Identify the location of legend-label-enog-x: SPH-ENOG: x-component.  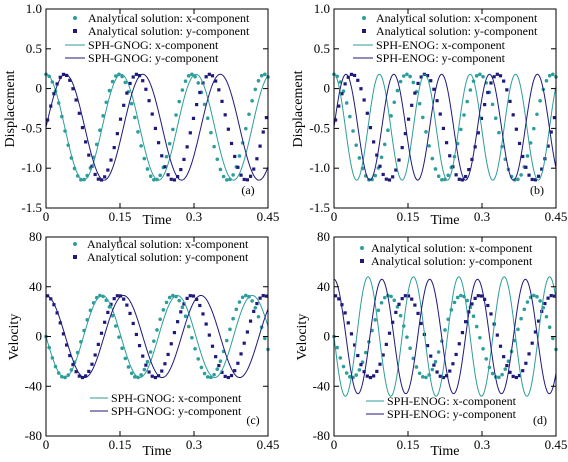
(441, 45).